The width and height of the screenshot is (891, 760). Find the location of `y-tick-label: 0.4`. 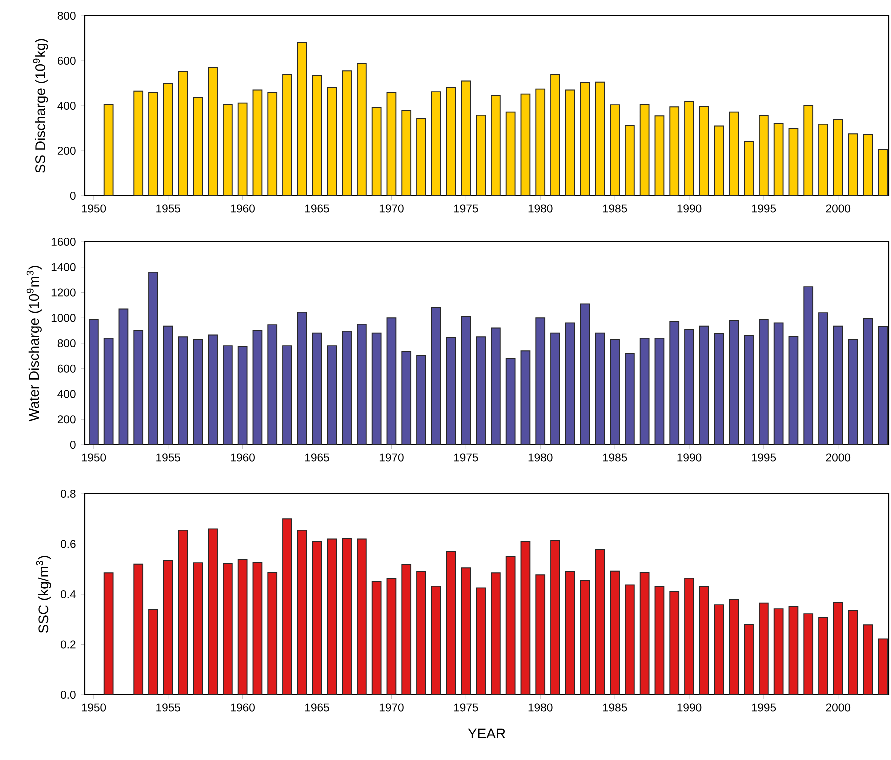

y-tick-label: 0.4 is located at coordinates (68, 594).